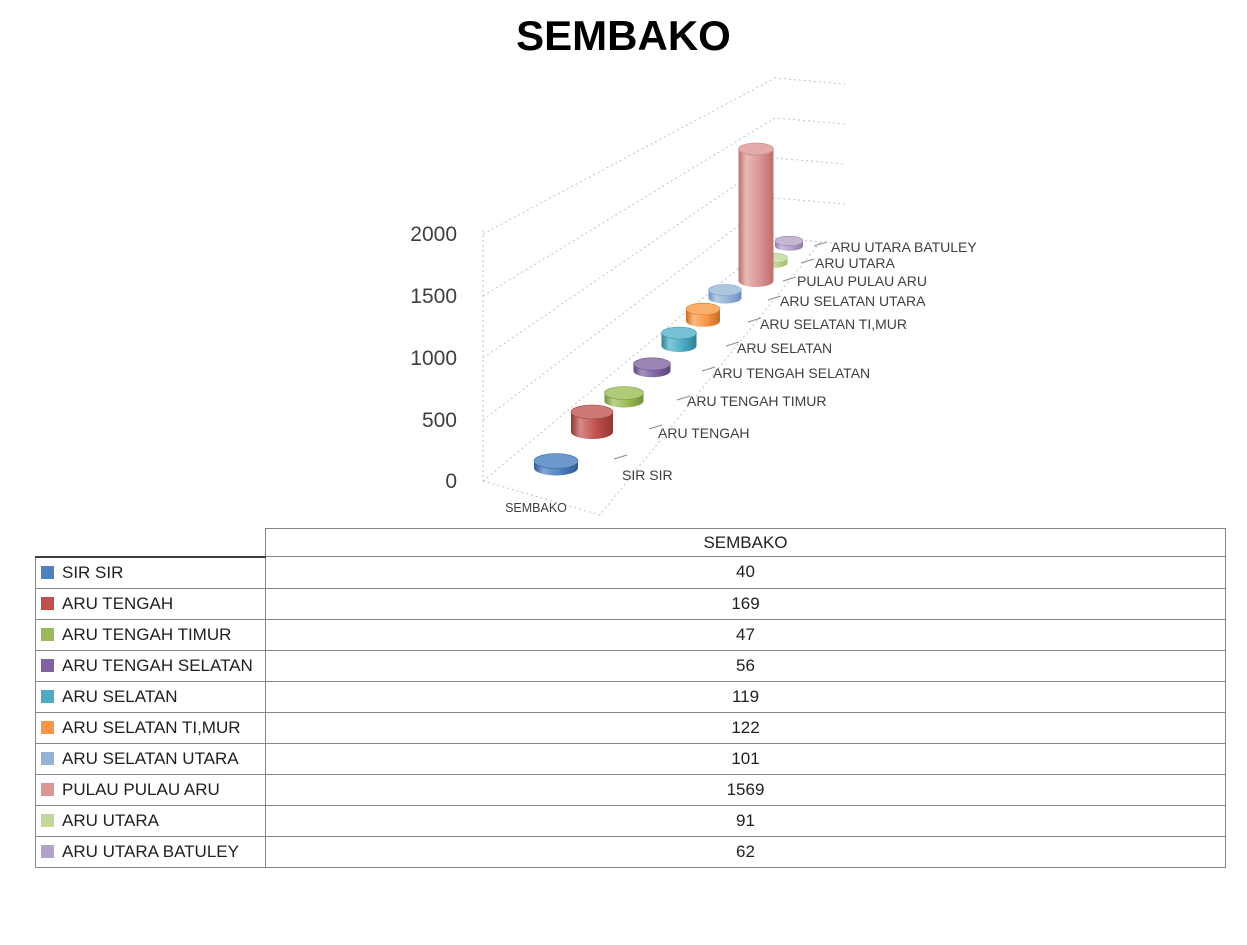 The width and height of the screenshot is (1247, 945). What do you see at coordinates (433, 296) in the screenshot?
I see `y-tick-1500: 1500` at bounding box center [433, 296].